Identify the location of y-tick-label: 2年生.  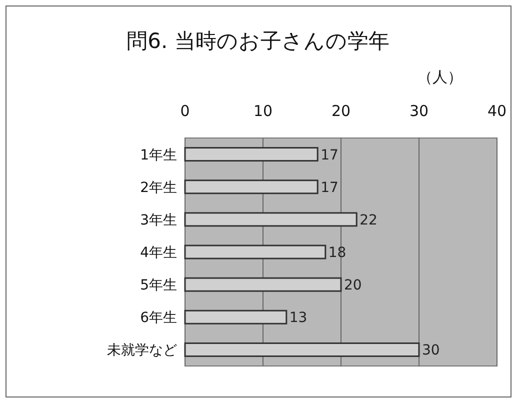
(158, 188).